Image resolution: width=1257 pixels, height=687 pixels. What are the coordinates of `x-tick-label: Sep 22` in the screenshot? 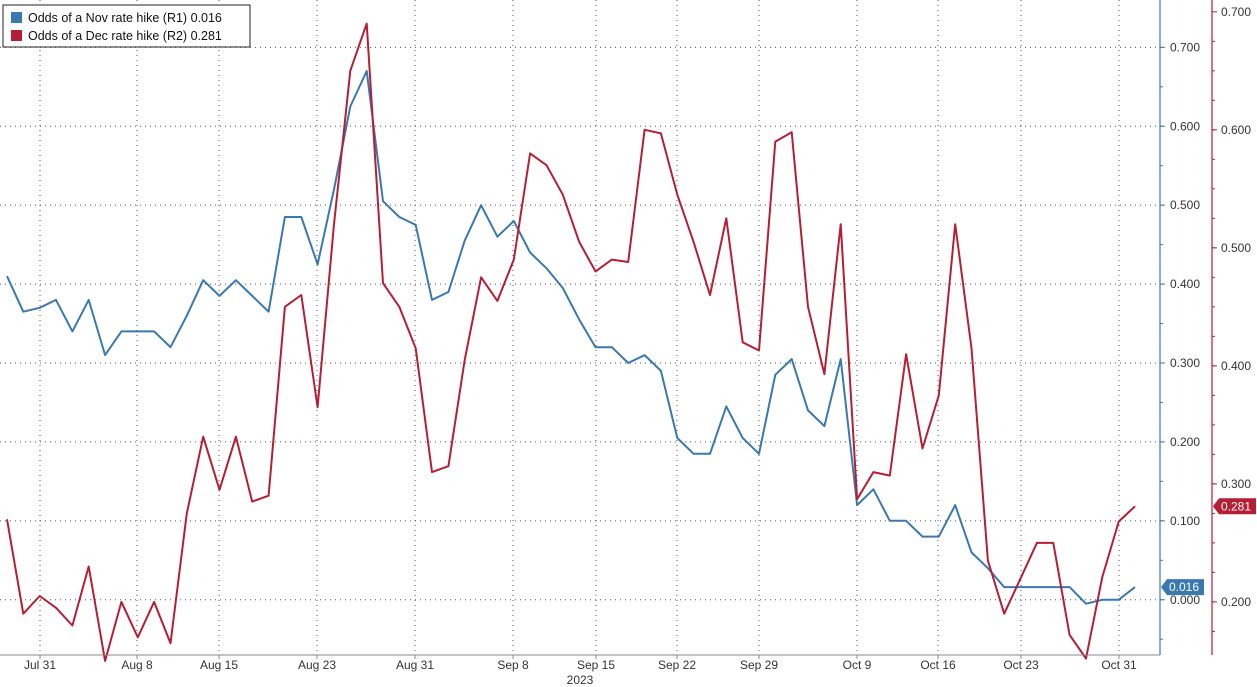 It's located at (677, 665).